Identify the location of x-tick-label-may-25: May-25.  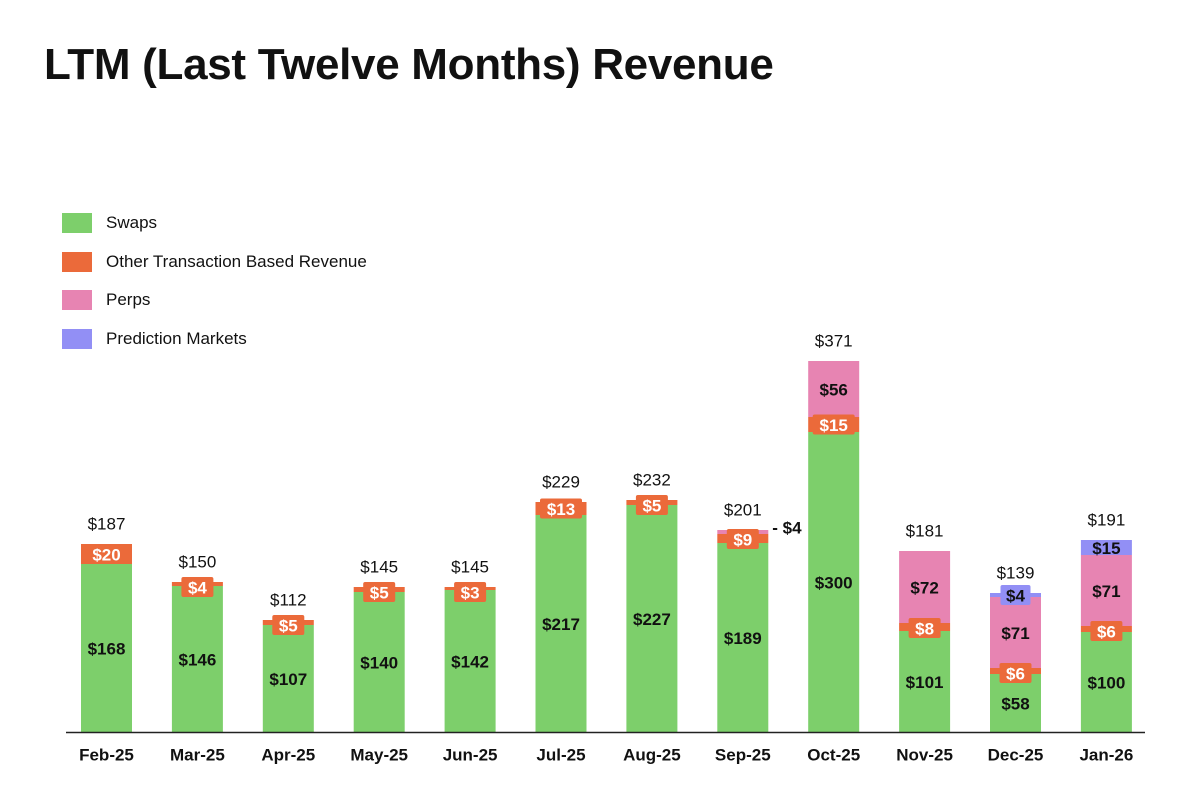
(379, 755).